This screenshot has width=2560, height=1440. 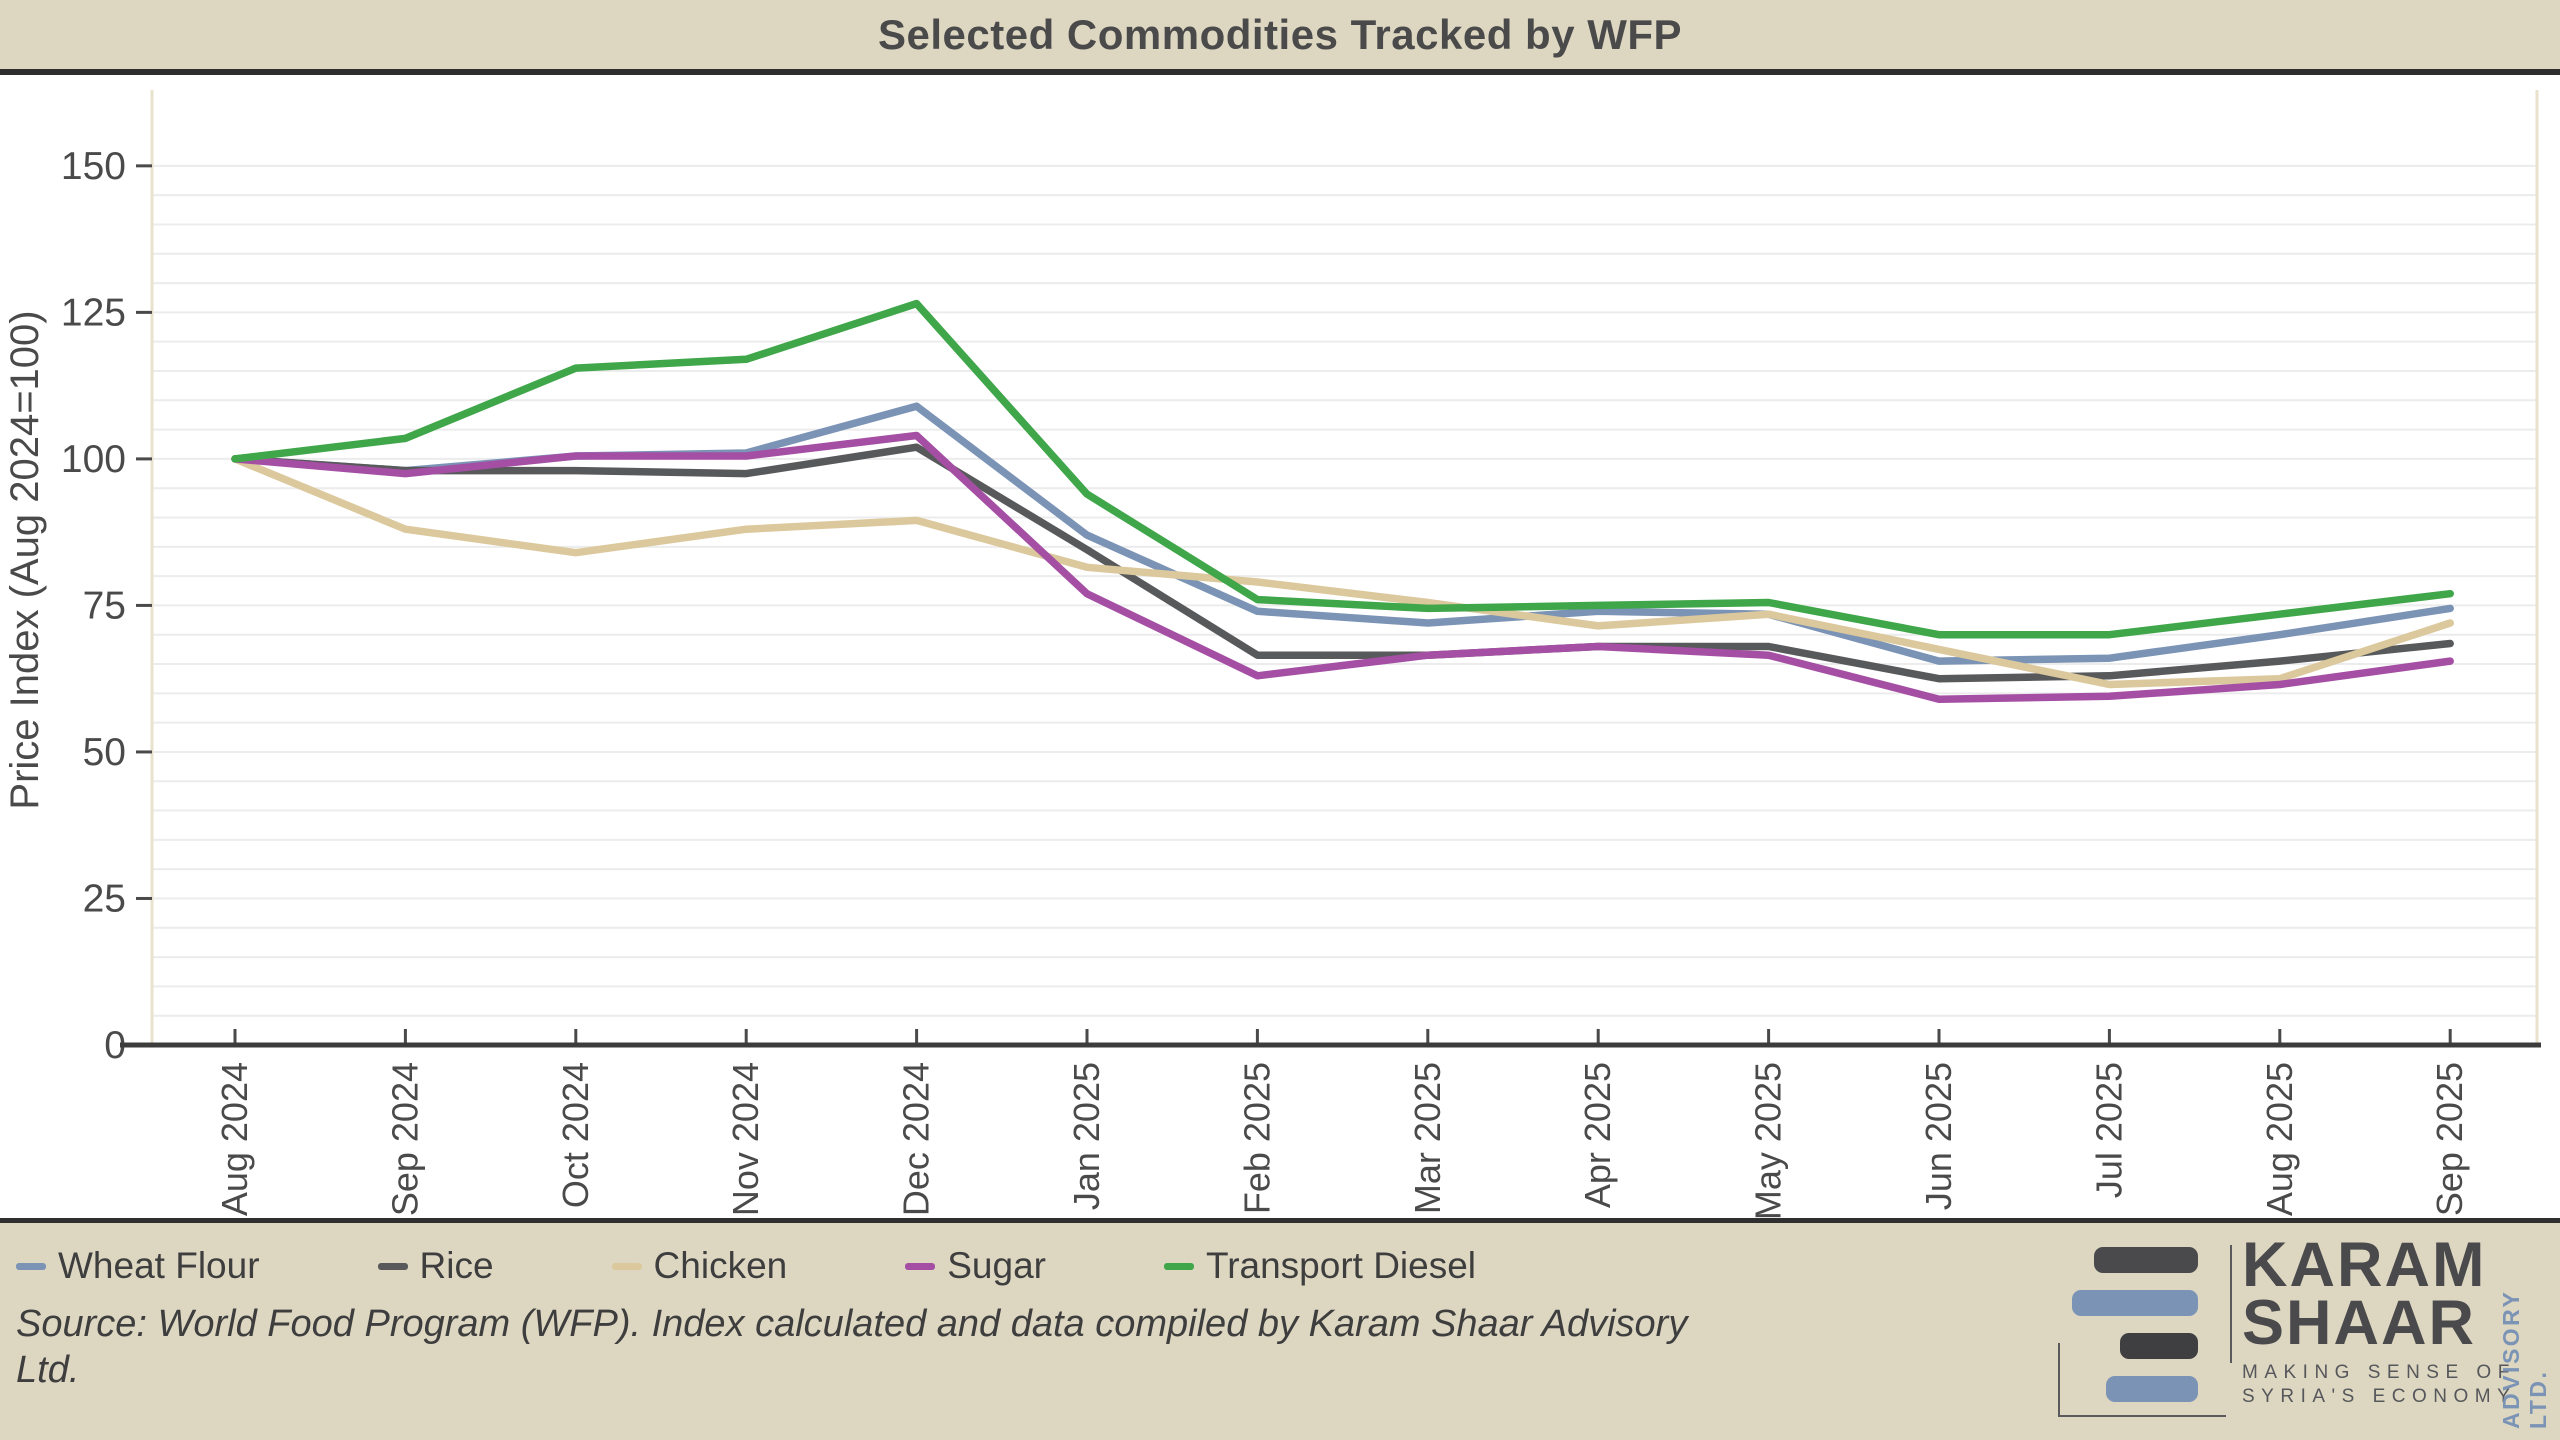 I want to click on legend-item-sugar: Sugar, so click(x=975, y=1266).